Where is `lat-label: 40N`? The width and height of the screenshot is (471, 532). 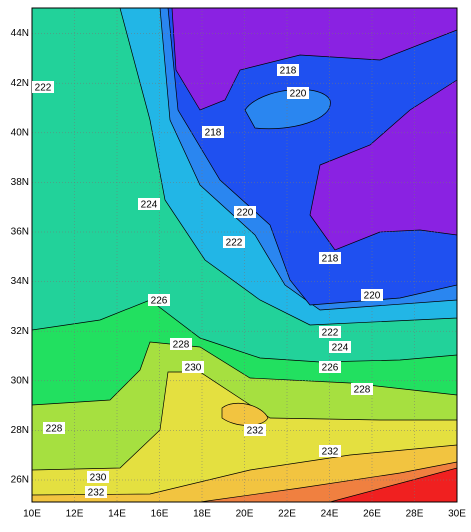 lat-label: 40N is located at coordinates (20, 132).